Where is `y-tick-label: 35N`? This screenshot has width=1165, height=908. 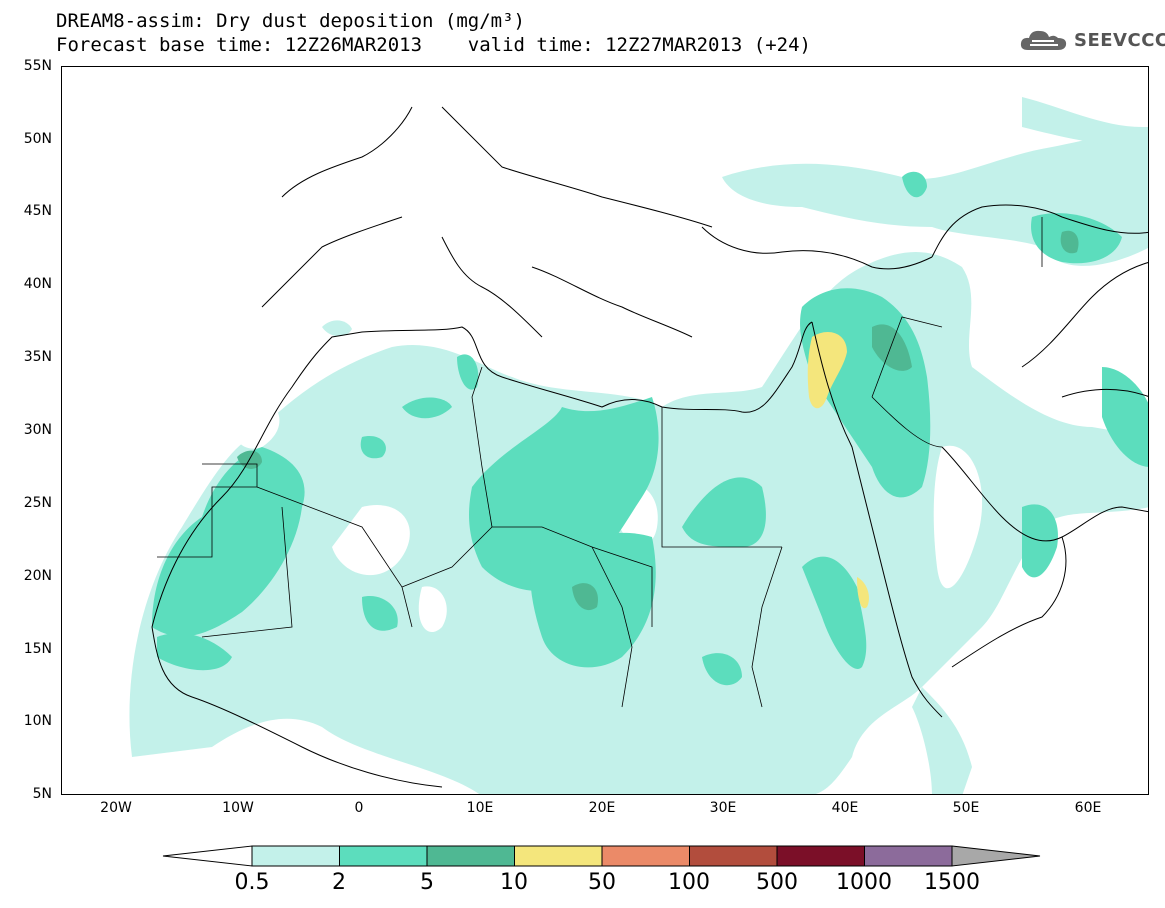
y-tick-label: 35N is located at coordinates (37, 357).